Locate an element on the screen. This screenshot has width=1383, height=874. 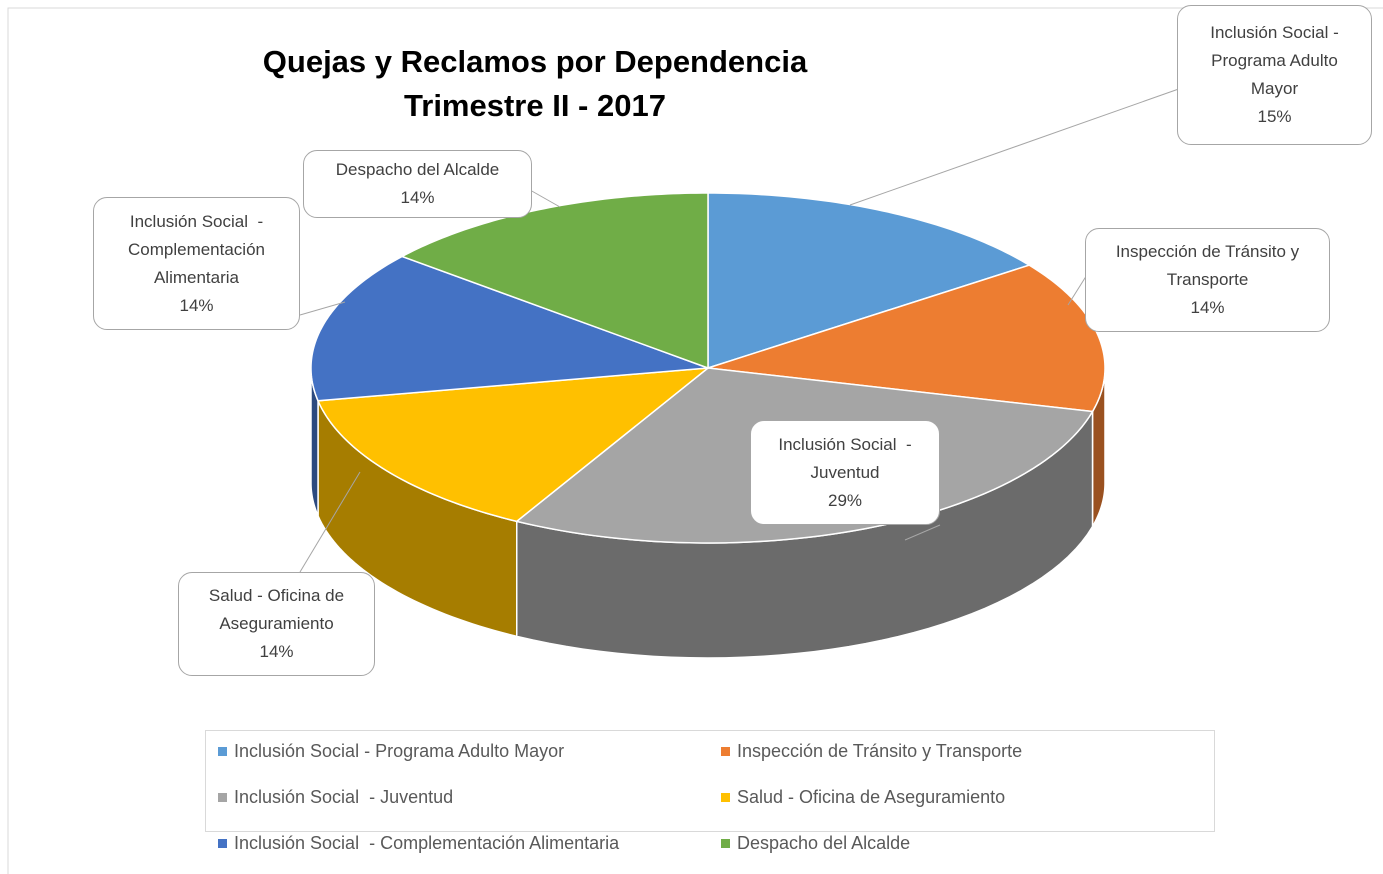
data-label-name: Inclusión Social - Juventud is located at coordinates (847, 458).